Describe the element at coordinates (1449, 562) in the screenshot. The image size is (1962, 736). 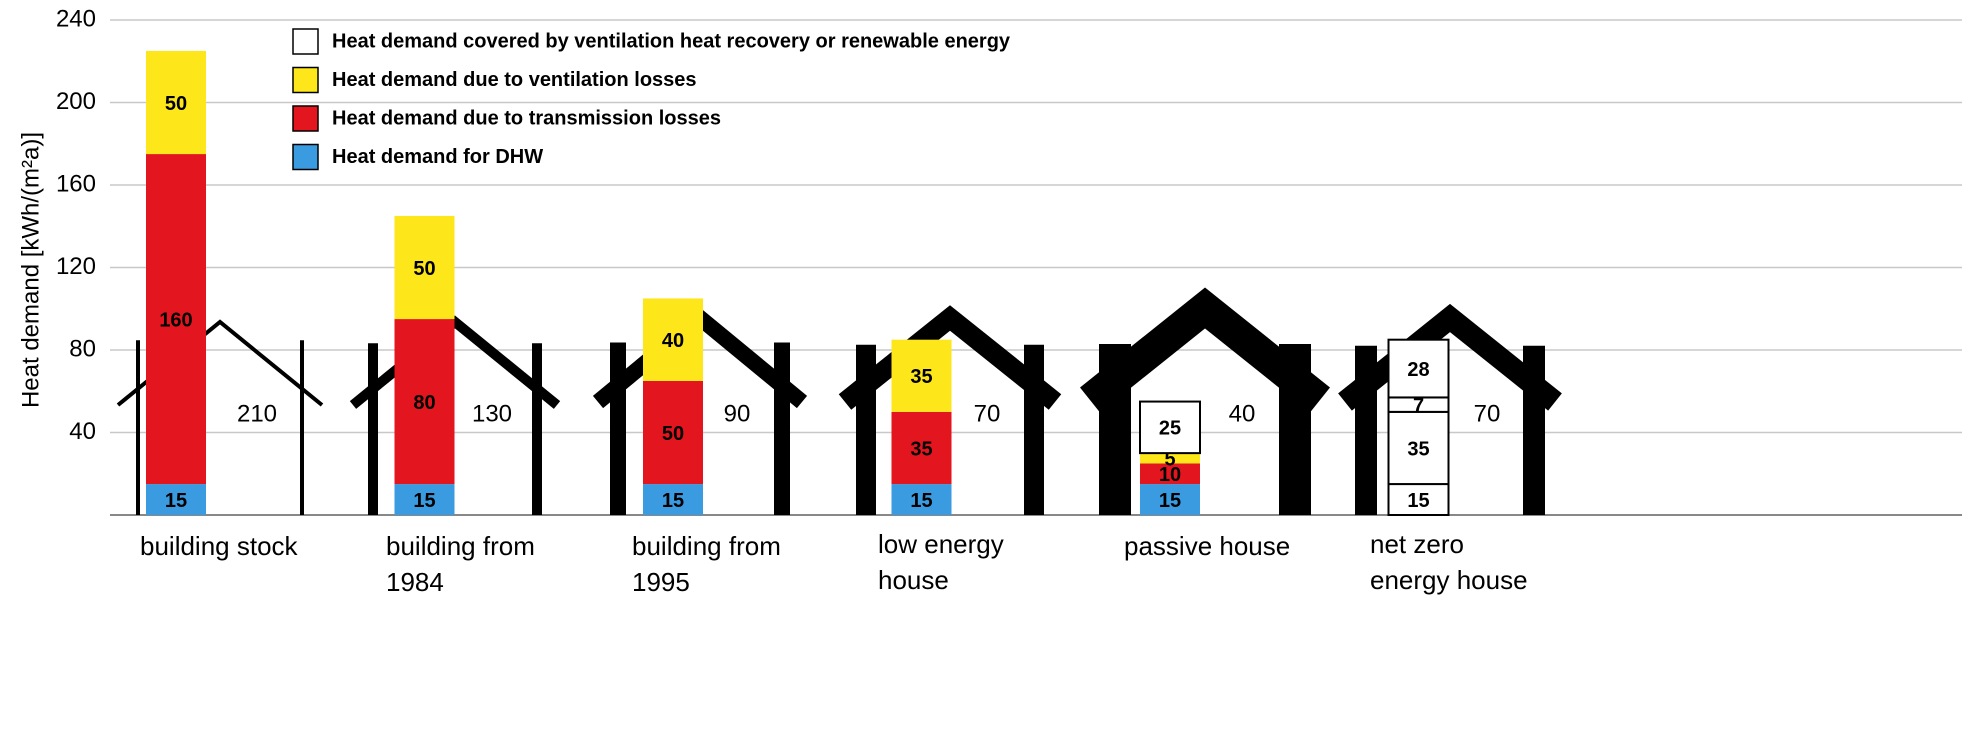
I see `x-tick-label: net zero energy house` at that location.